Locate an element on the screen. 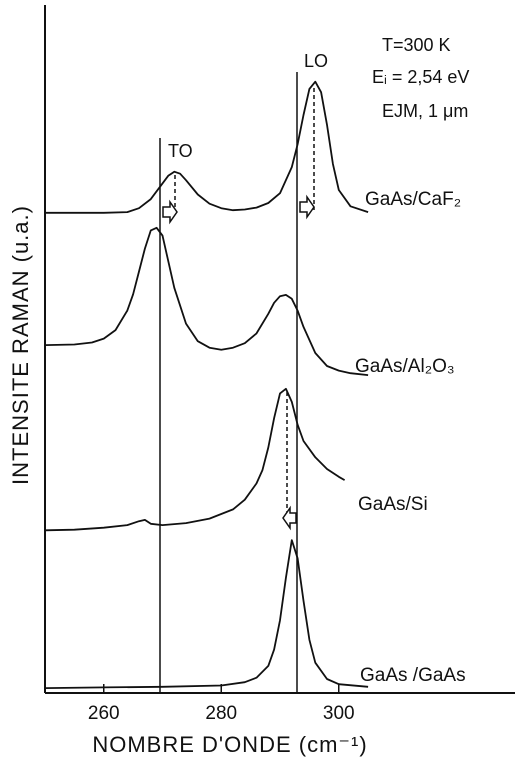 The height and width of the screenshot is (769, 521). annotation: EJM, 1 μm is located at coordinates (425, 111).